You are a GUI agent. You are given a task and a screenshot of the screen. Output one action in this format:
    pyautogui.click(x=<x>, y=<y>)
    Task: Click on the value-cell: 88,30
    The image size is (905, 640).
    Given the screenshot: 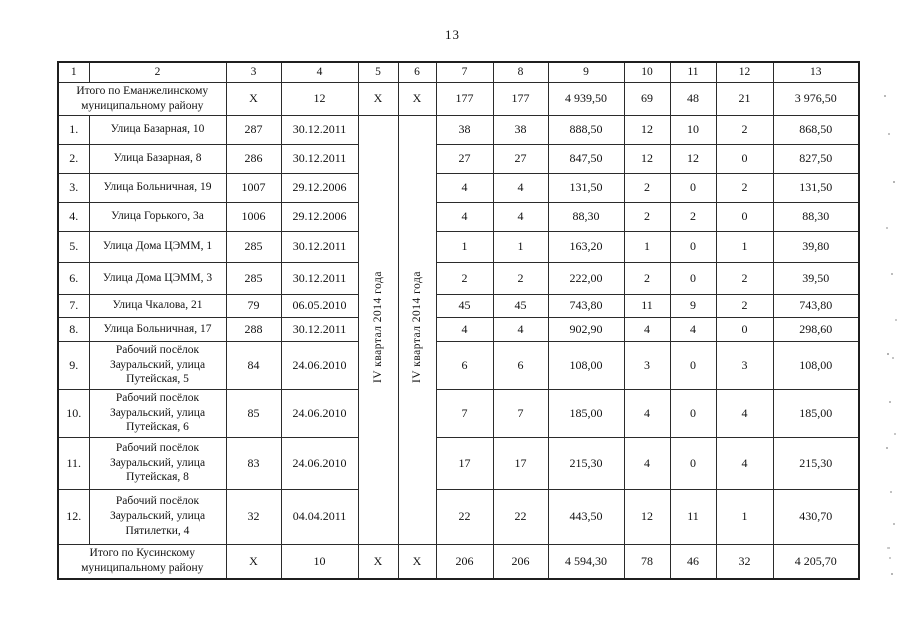 What is the action you would take?
    pyautogui.click(x=586, y=216)
    